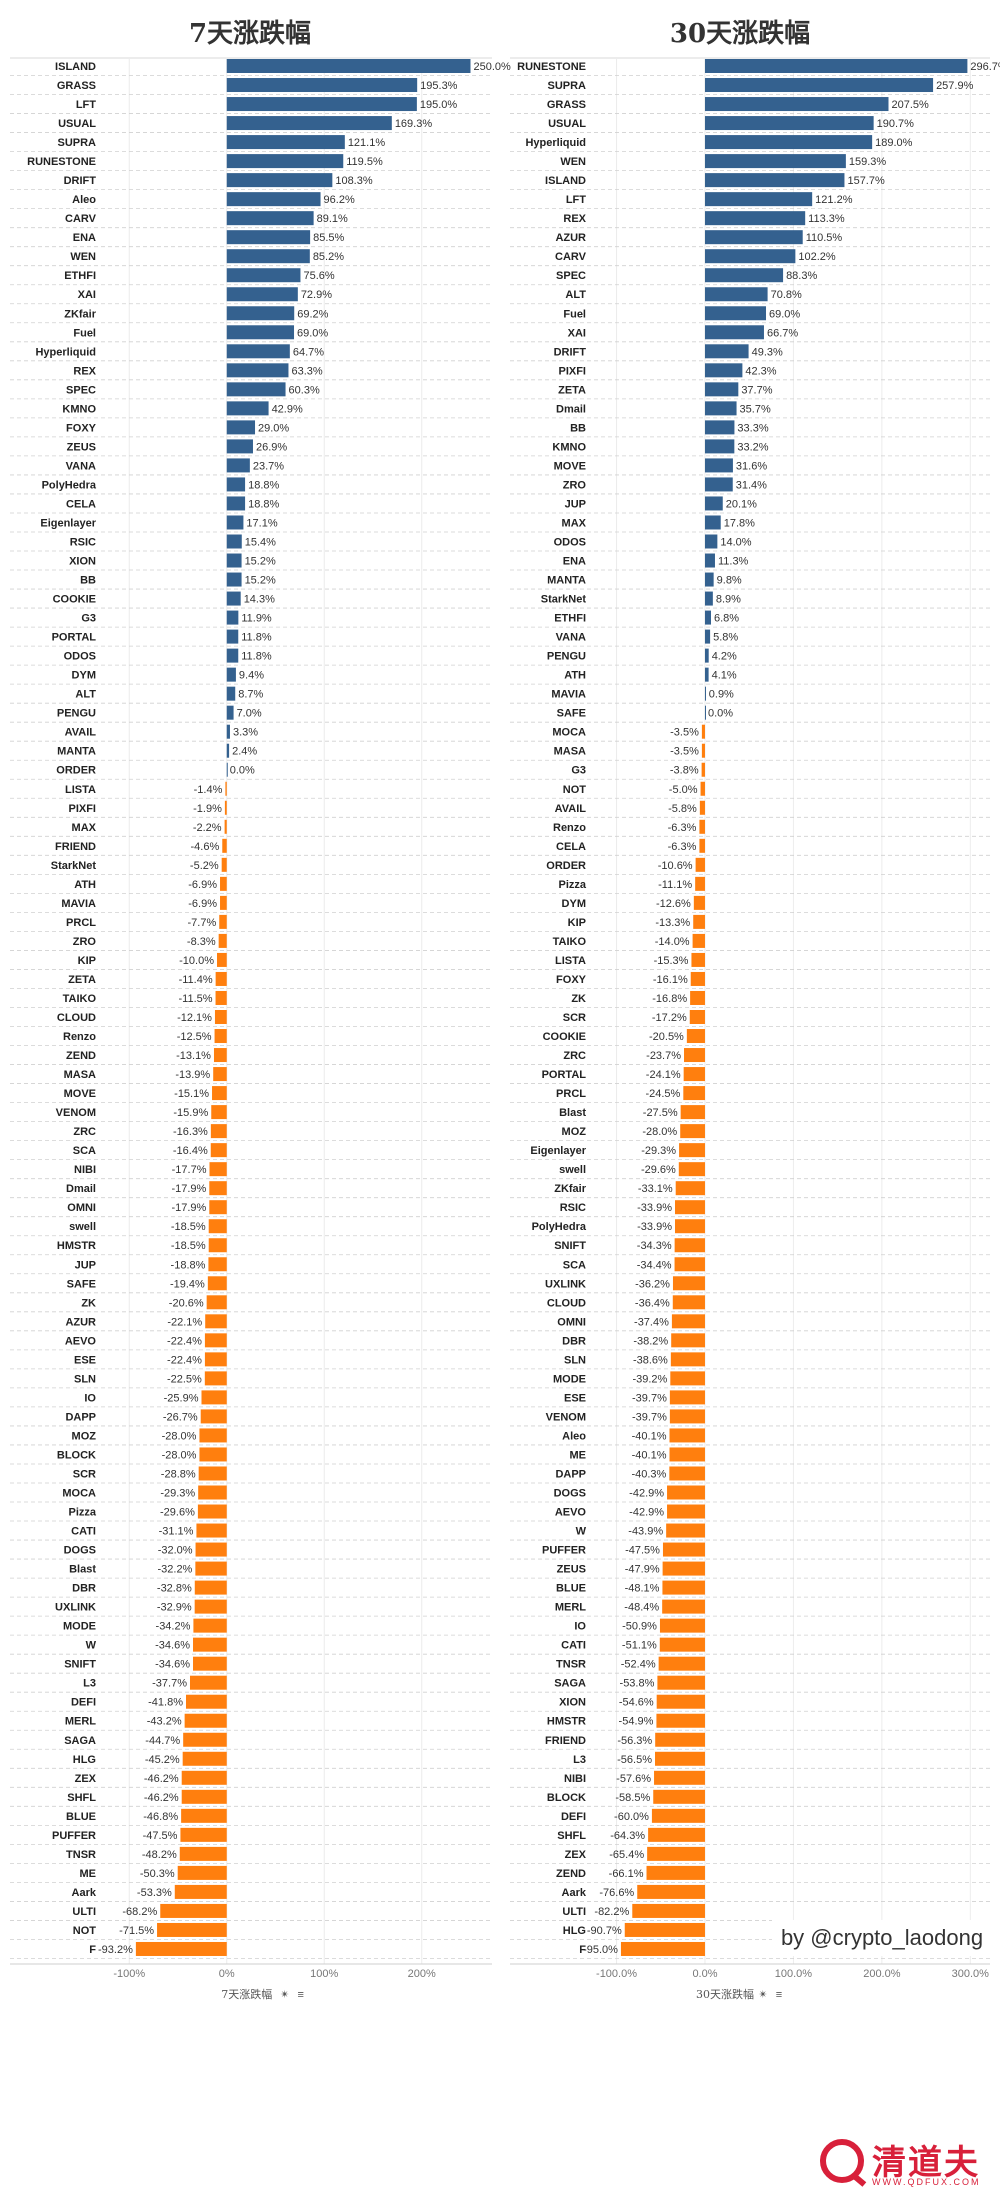 The height and width of the screenshot is (2200, 1000). I want to click on category-label: CLOUD, so click(76, 1018).